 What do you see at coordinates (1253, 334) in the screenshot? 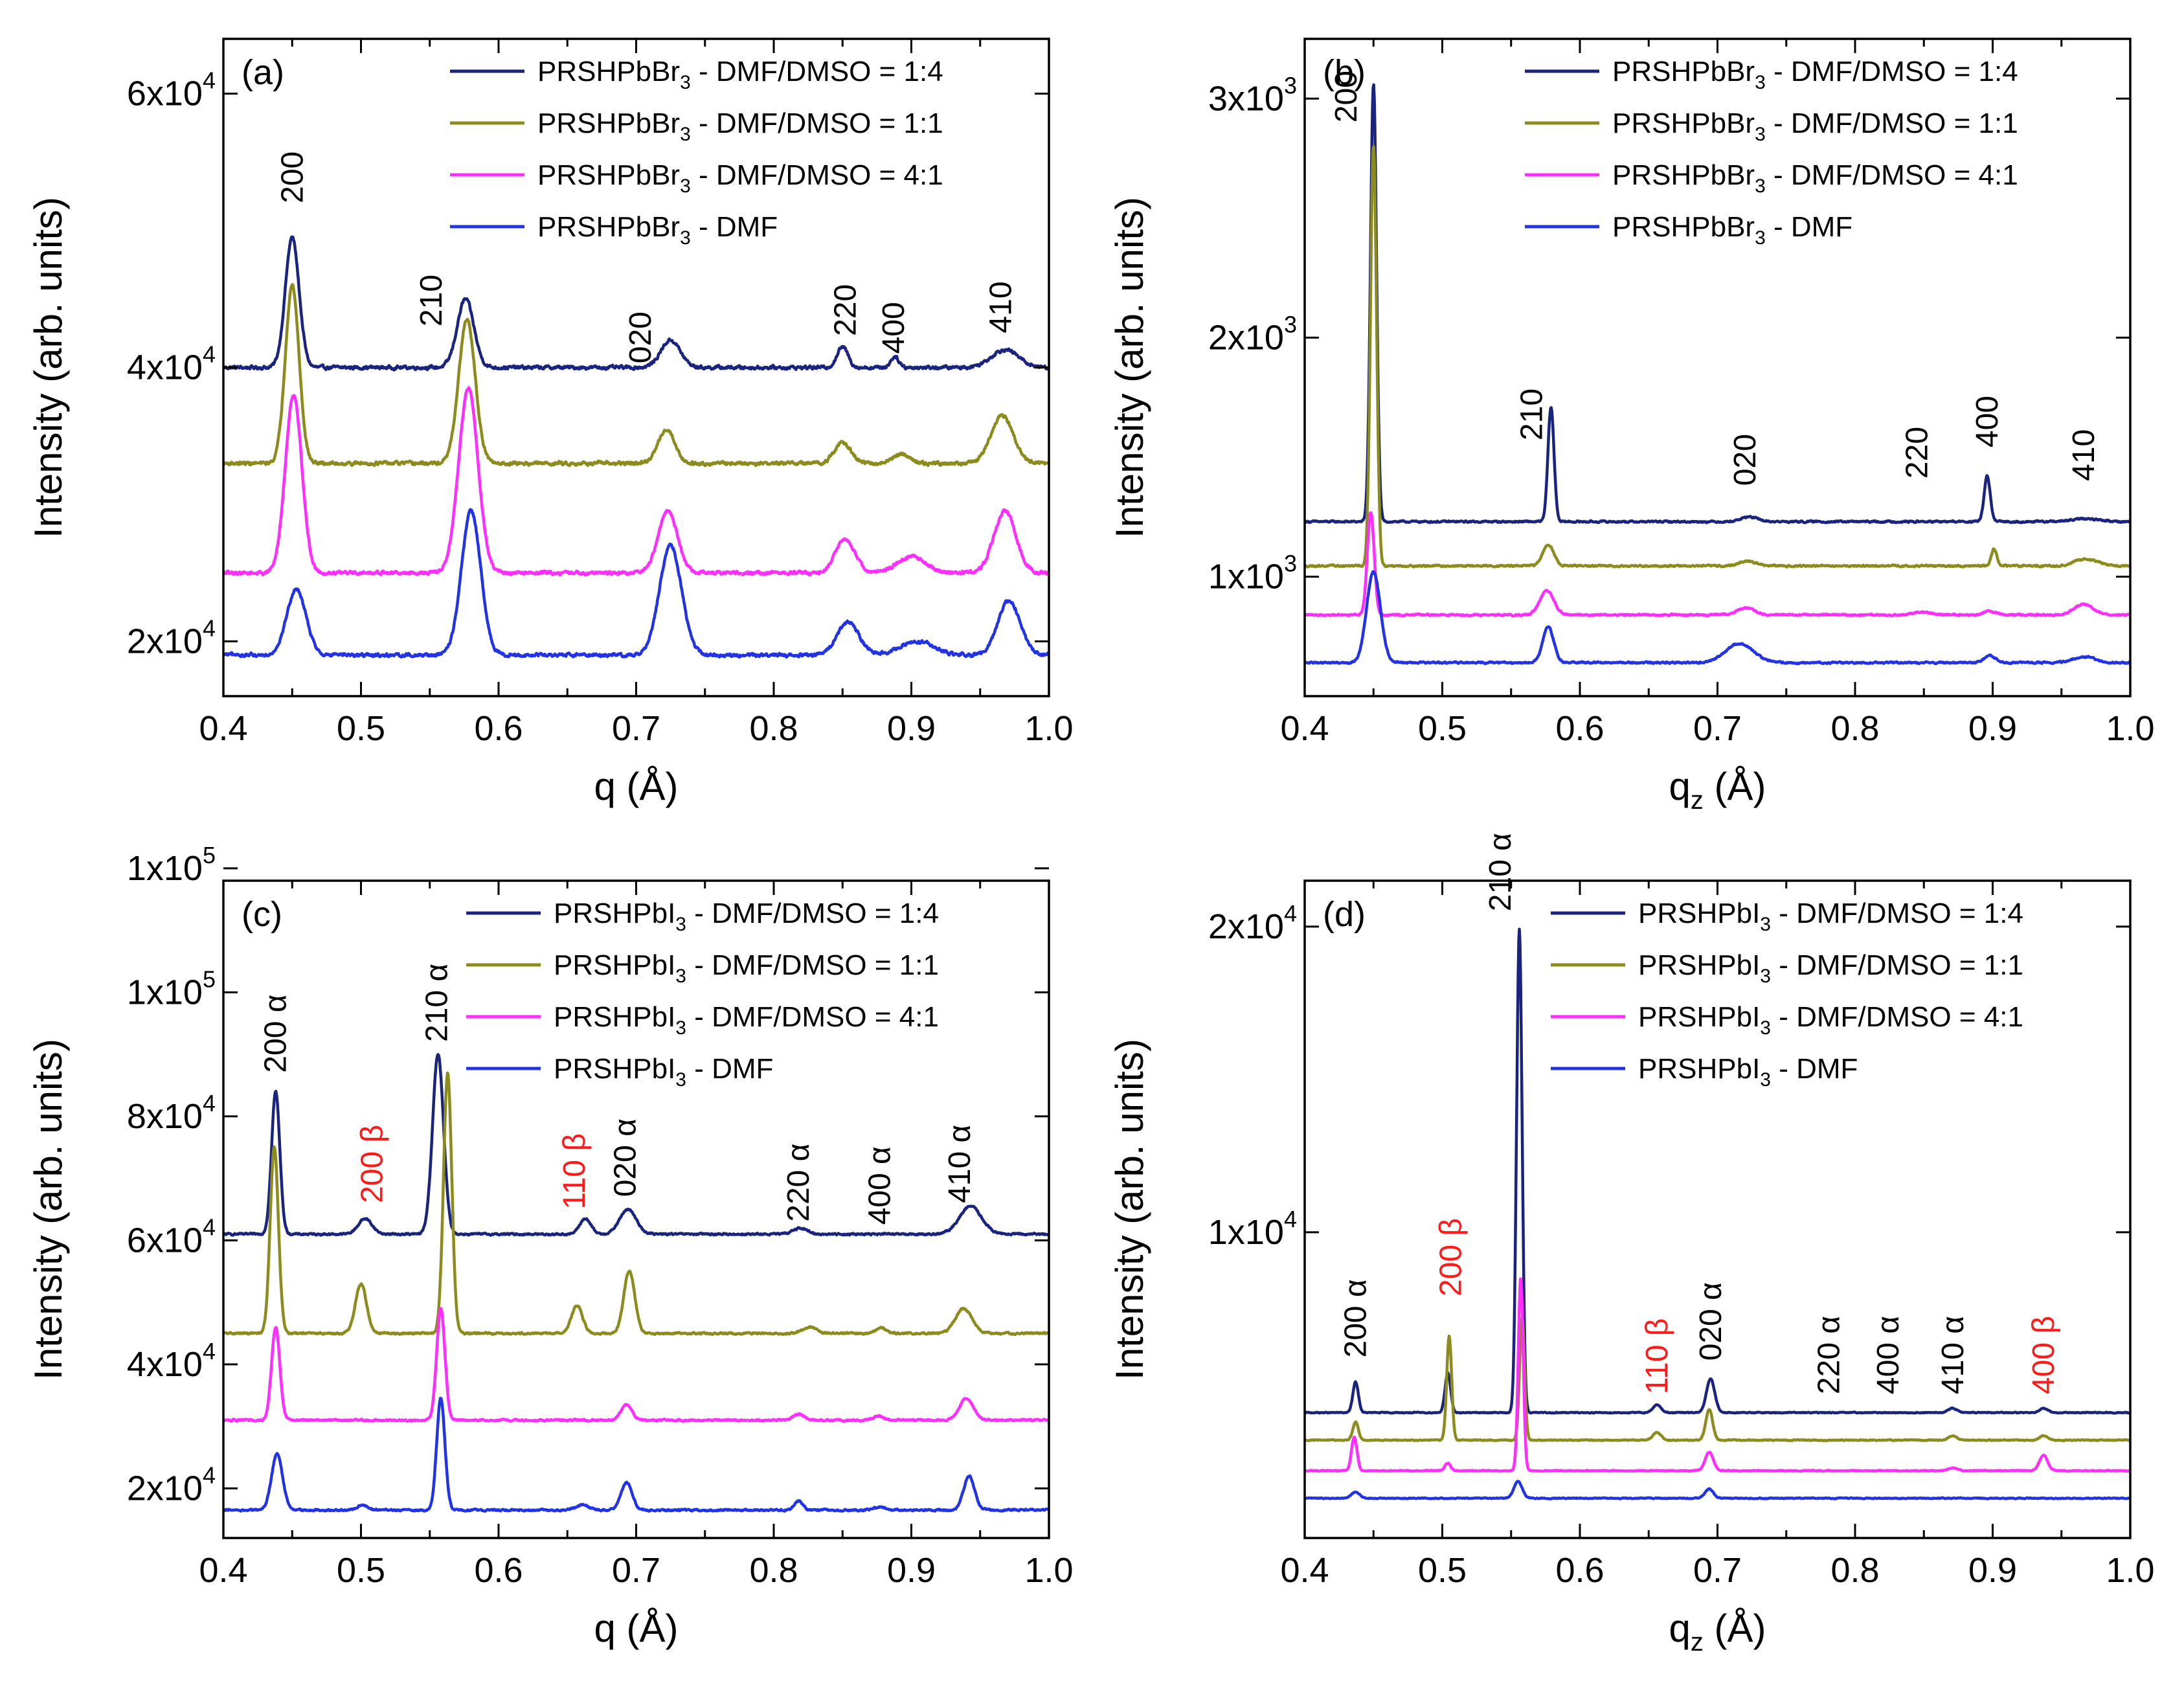
I see `y-tick-label: 2x10³` at bounding box center [1253, 334].